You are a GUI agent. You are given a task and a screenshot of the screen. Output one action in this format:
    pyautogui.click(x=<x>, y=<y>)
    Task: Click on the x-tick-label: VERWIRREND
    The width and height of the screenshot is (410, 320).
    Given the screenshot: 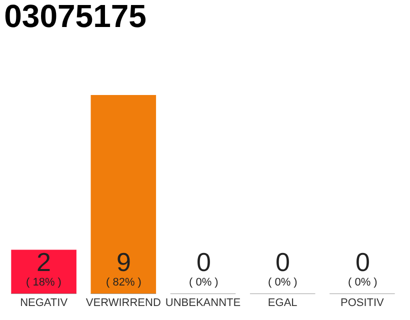 What is the action you would take?
    pyautogui.click(x=123, y=303)
    